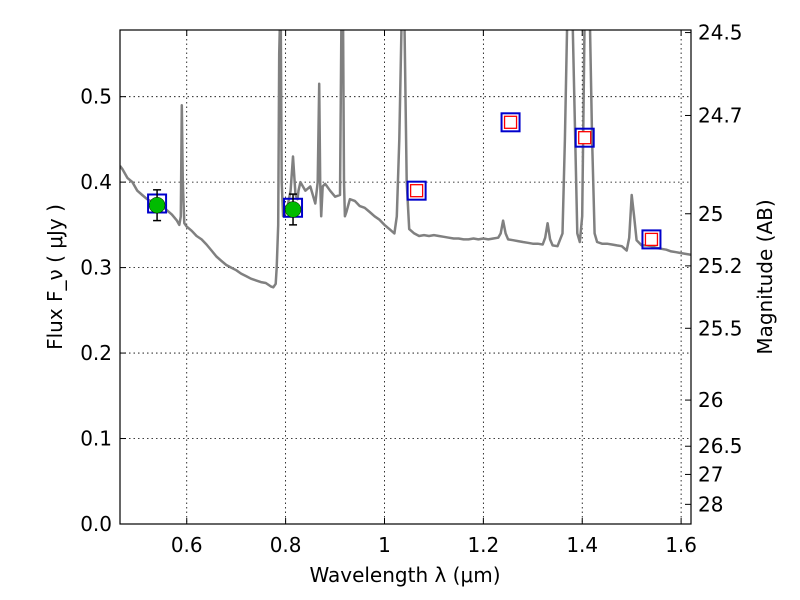 This screenshot has height=600, width=800. I want to click on x-tick-label: 1.4, so click(582, 545).